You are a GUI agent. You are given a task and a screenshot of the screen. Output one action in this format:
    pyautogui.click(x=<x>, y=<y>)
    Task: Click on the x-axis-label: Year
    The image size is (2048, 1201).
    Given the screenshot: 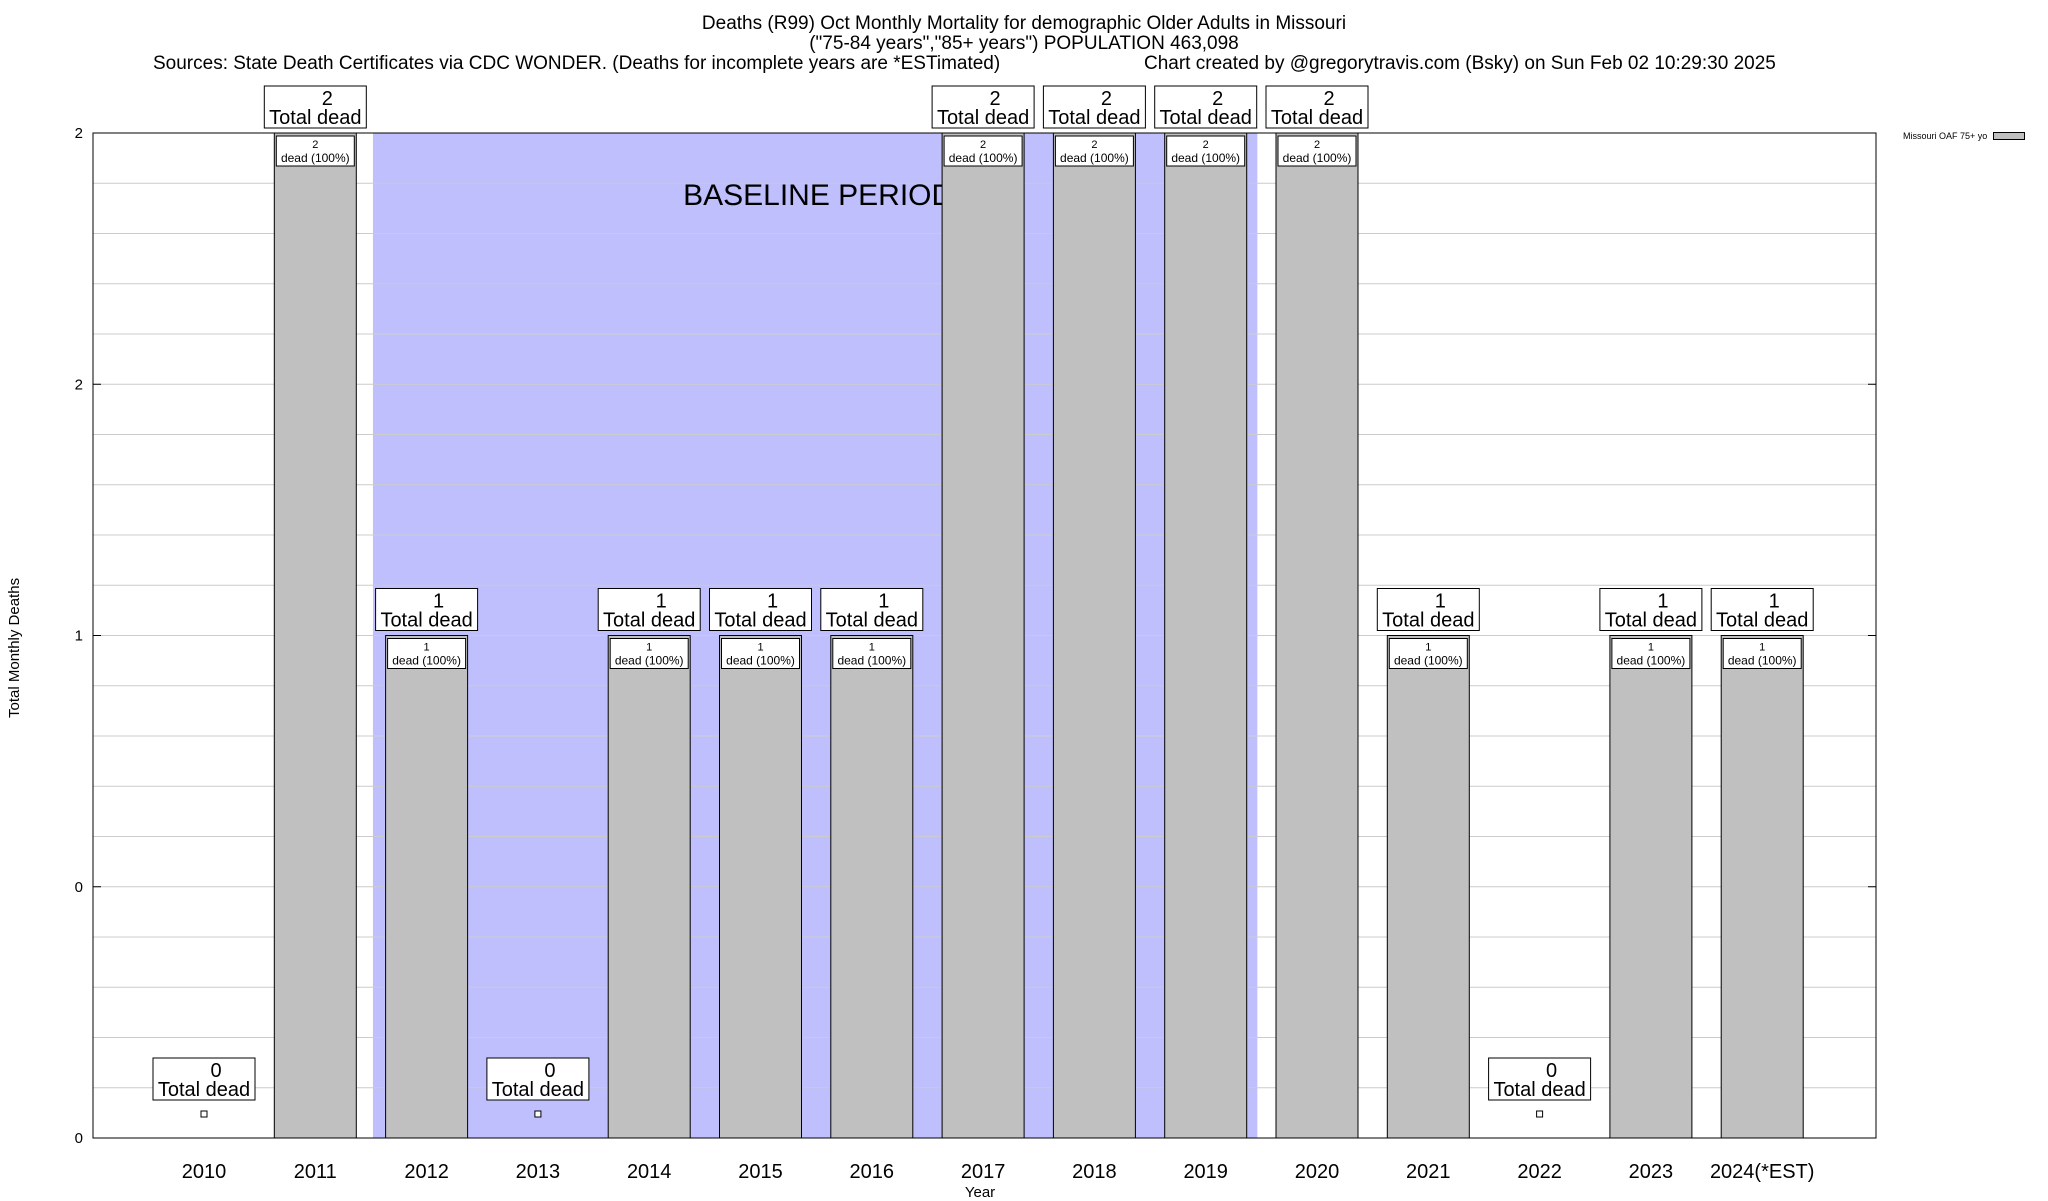 What is the action you would take?
    pyautogui.click(x=980, y=1192)
    